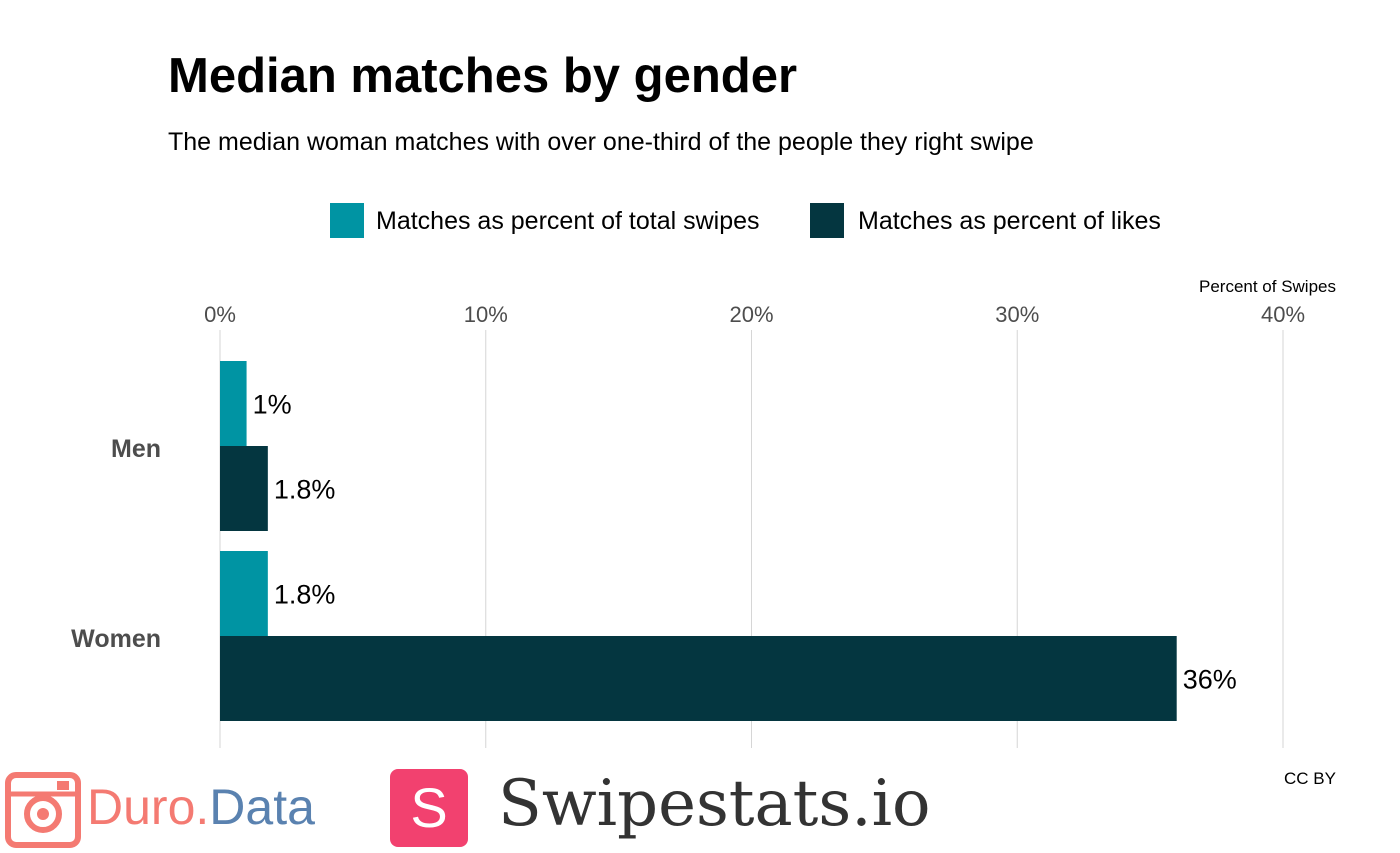 Image resolution: width=1400 pixels, height=853 pixels. What do you see at coordinates (1310, 778) in the screenshot?
I see `license-caption: CC BY` at bounding box center [1310, 778].